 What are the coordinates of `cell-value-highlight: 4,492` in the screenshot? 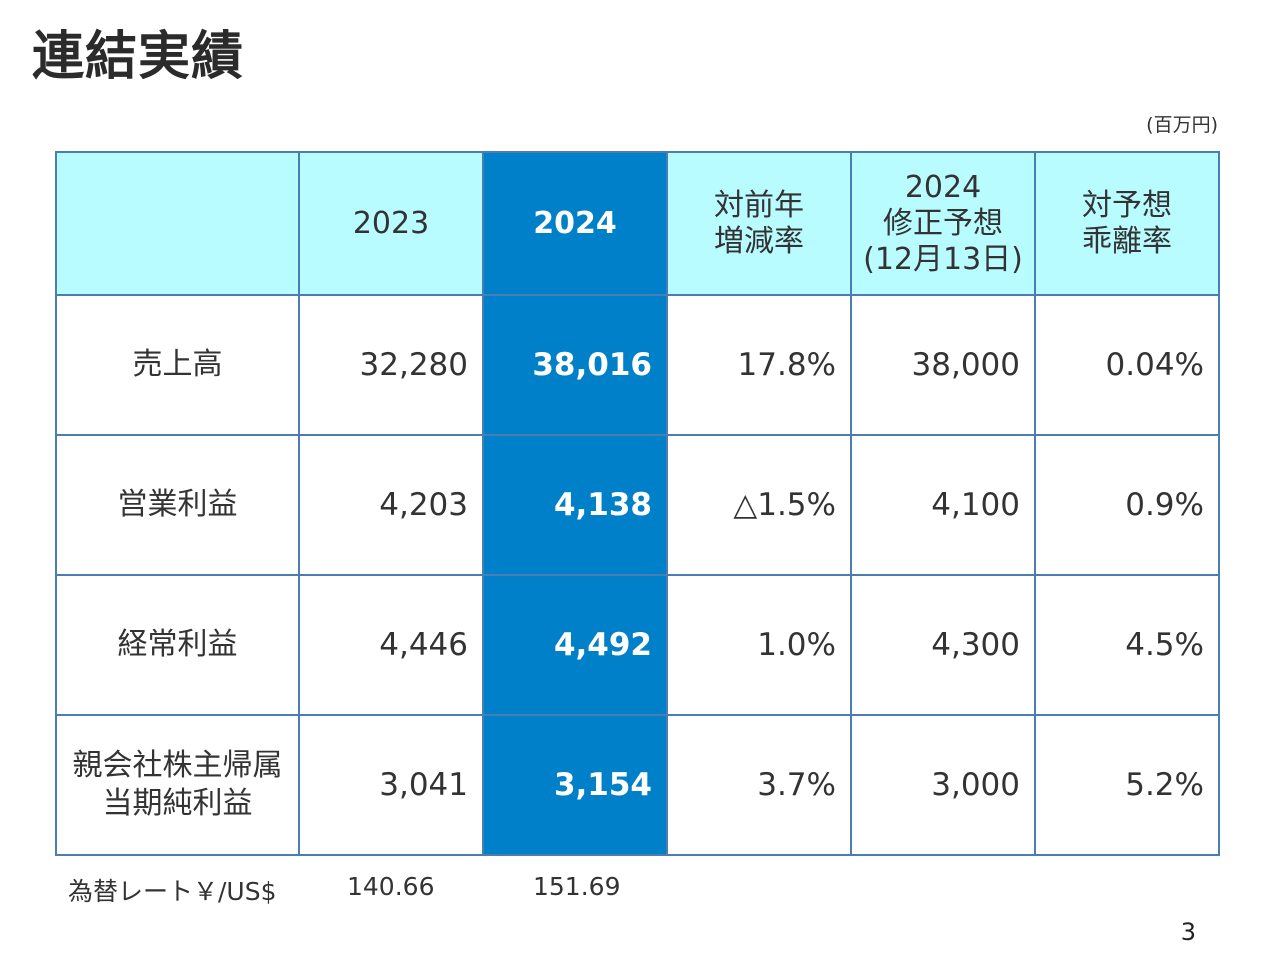 It's located at (575, 645).